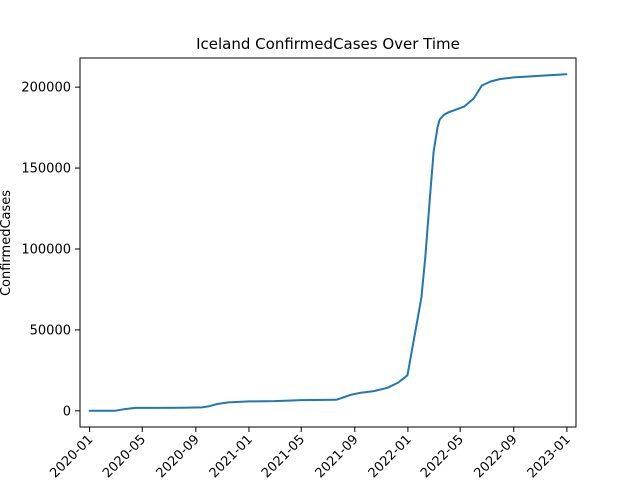  I want to click on y-axis-ticks: 0 50000 100000 150000 200000, so click(50, 250).